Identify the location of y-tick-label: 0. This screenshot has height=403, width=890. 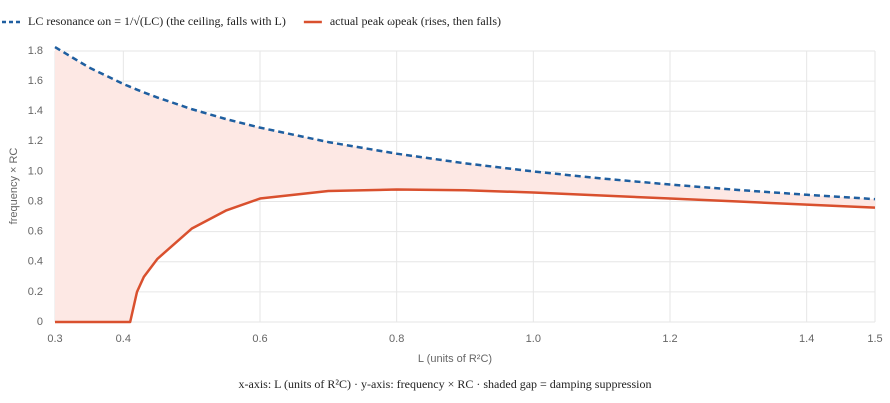
(40, 322).